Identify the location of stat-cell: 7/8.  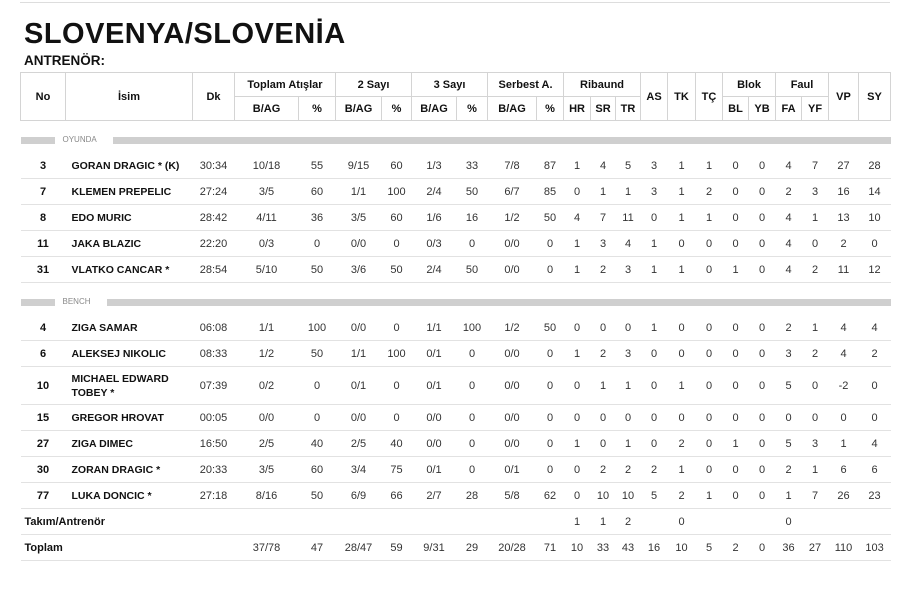
(512, 166).